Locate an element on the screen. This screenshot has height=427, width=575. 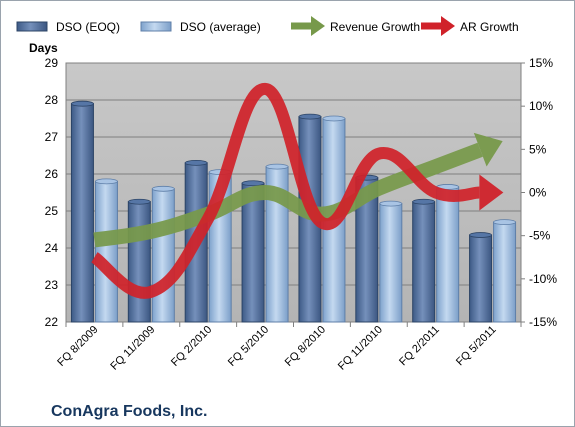
x-tick-label: FQ 11/2009 is located at coordinates (132, 348).